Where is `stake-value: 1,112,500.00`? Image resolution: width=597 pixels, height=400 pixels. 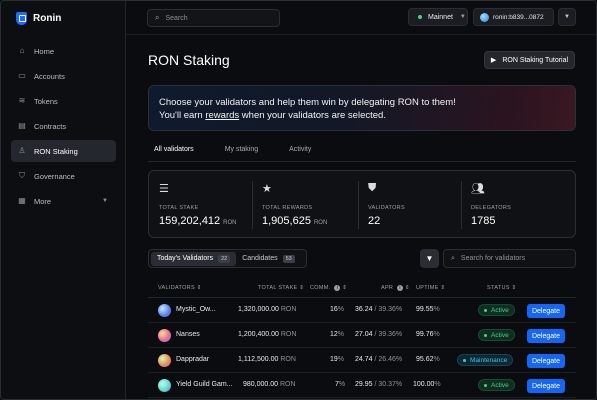 stake-value: 1,112,500.00 is located at coordinates (258, 359).